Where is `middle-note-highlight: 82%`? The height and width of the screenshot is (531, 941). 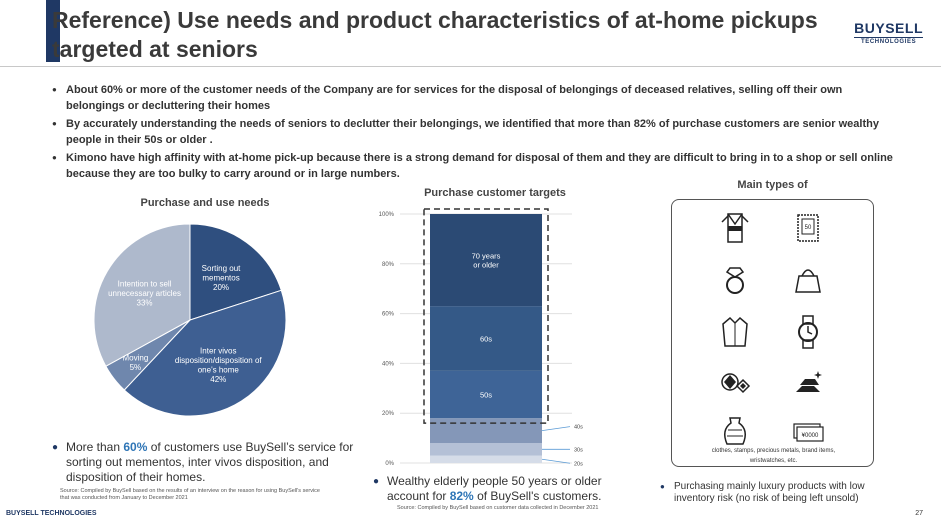
middle-note-highlight: 82% is located at coordinates (461, 496).